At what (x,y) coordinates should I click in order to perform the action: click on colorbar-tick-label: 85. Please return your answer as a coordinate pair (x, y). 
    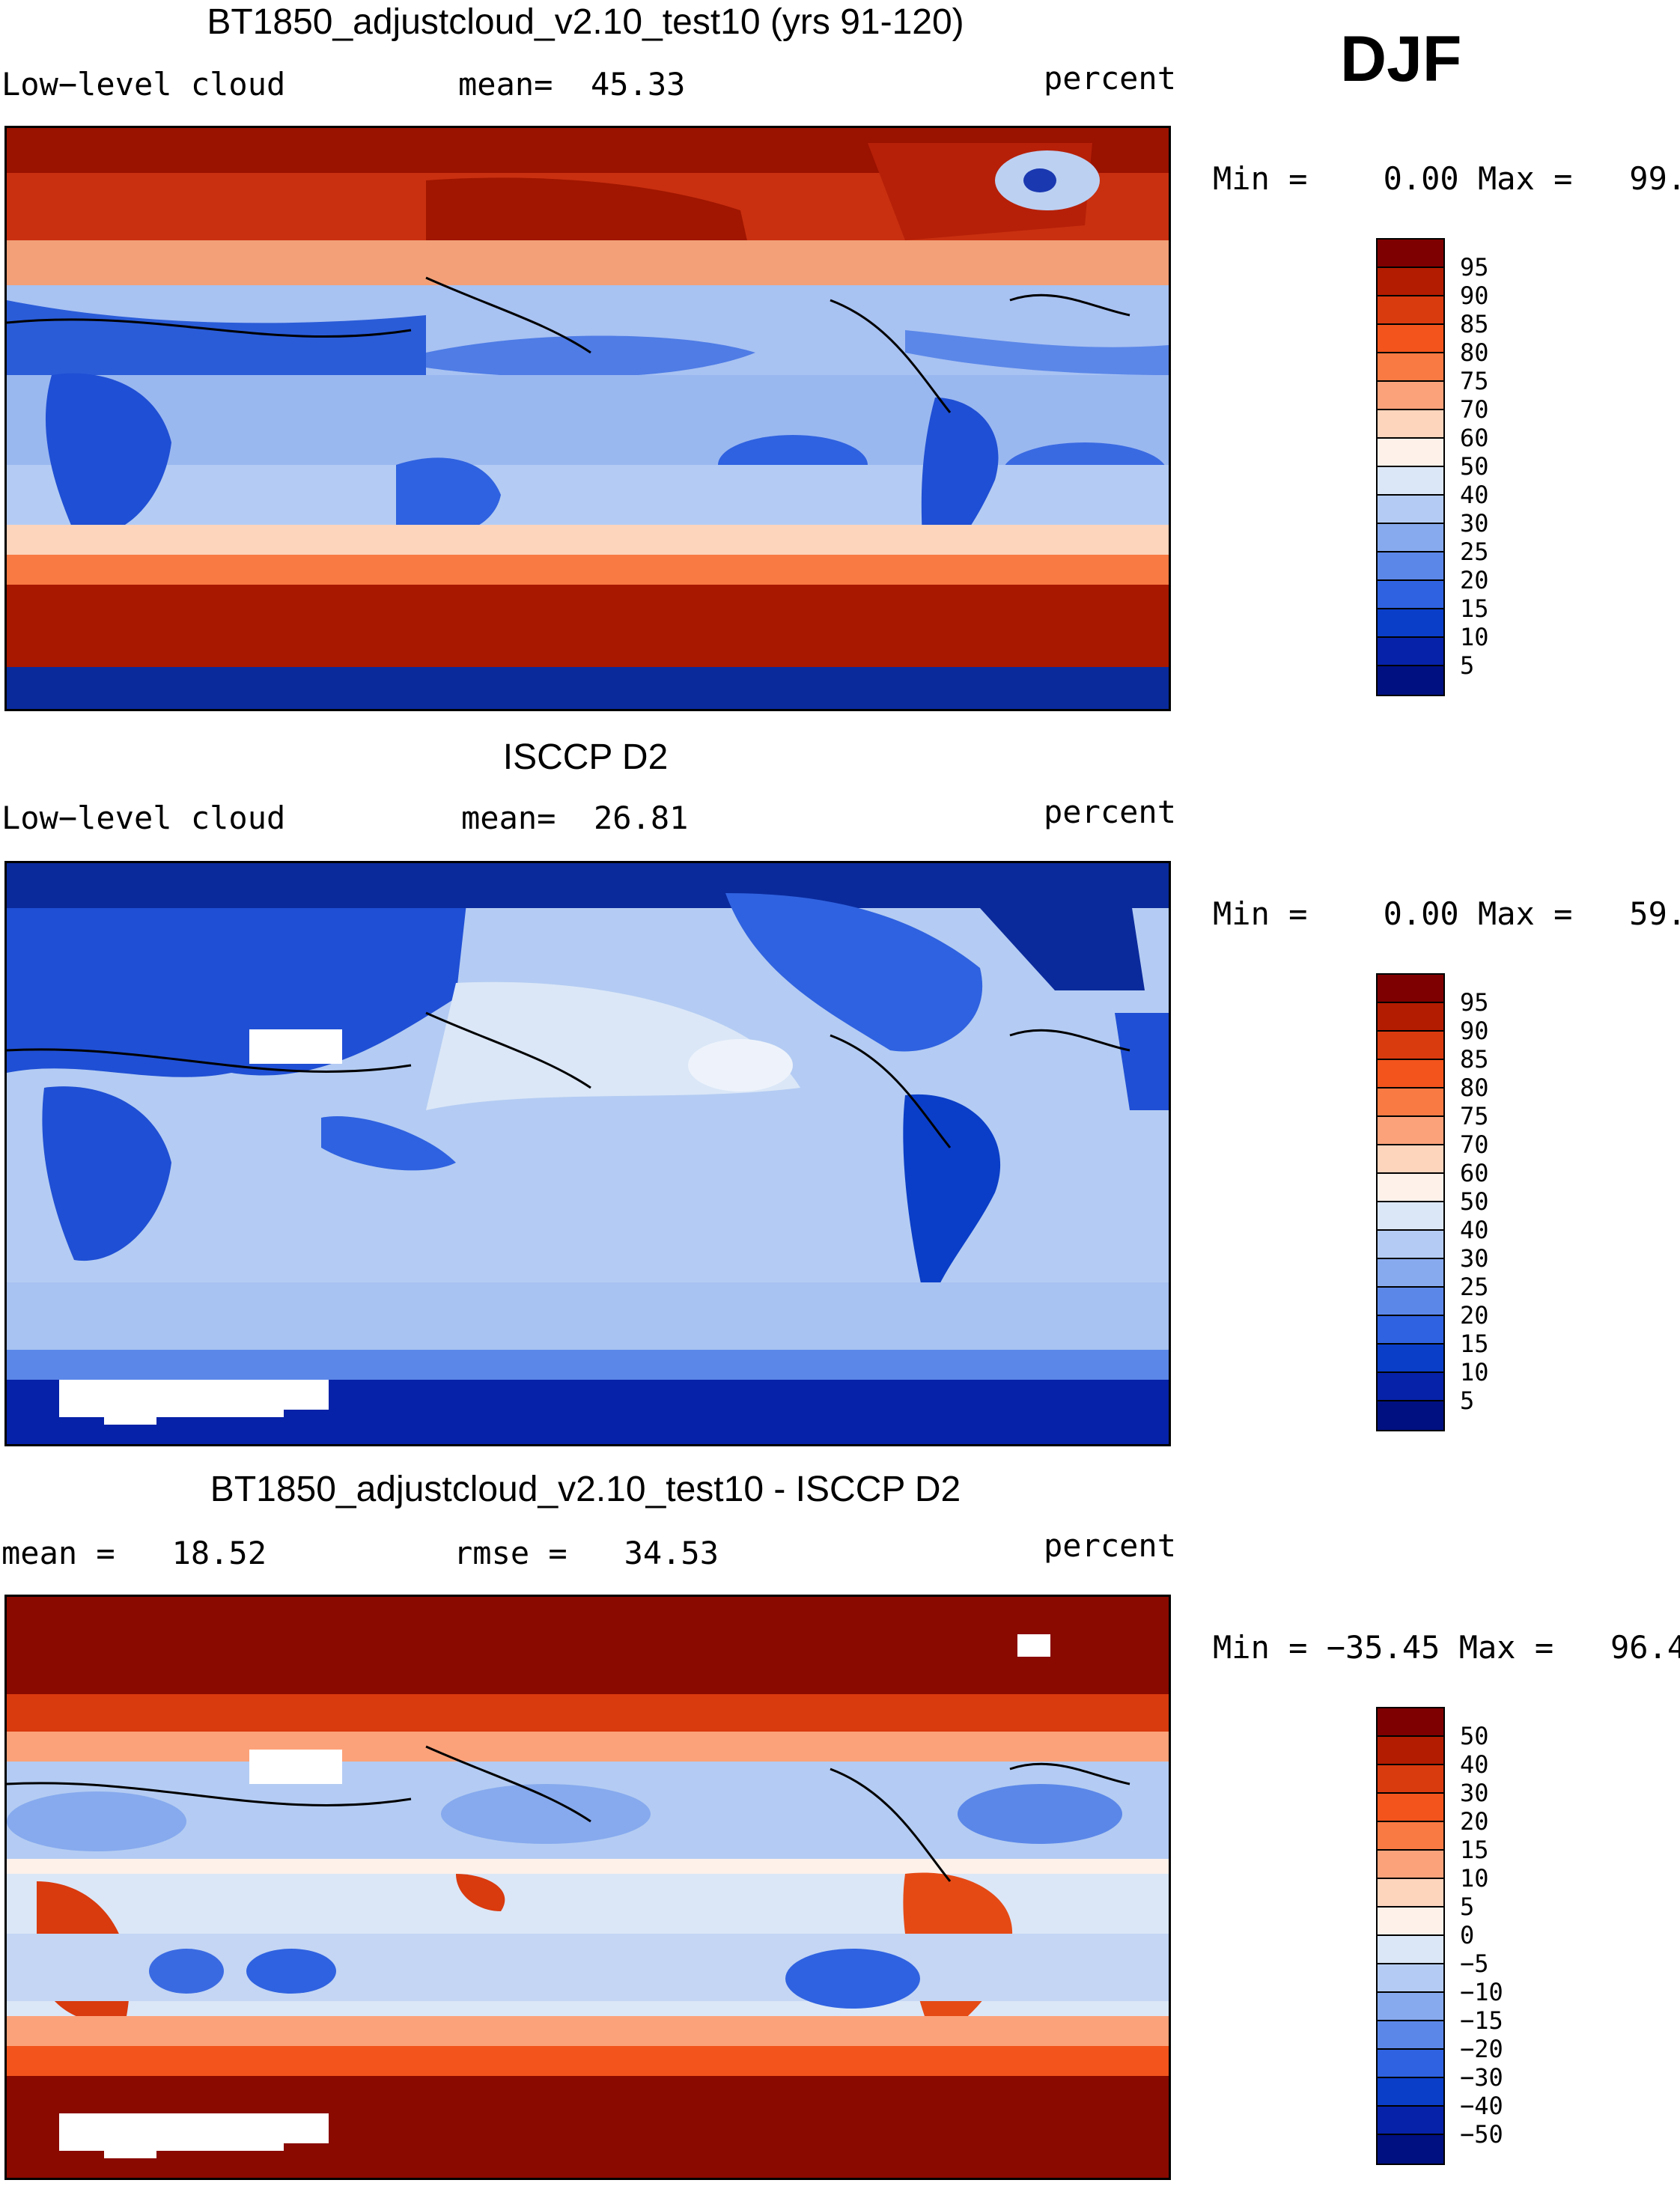
    Looking at the image, I should click on (1474, 1059).